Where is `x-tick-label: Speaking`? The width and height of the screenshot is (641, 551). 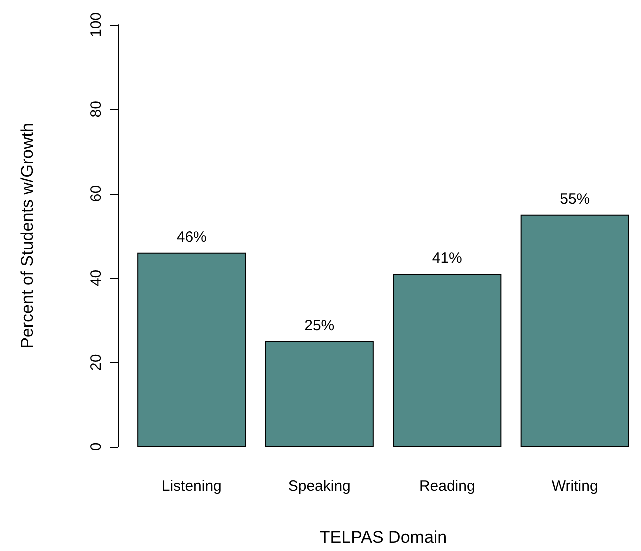
x-tick-label: Speaking is located at coordinates (319, 486).